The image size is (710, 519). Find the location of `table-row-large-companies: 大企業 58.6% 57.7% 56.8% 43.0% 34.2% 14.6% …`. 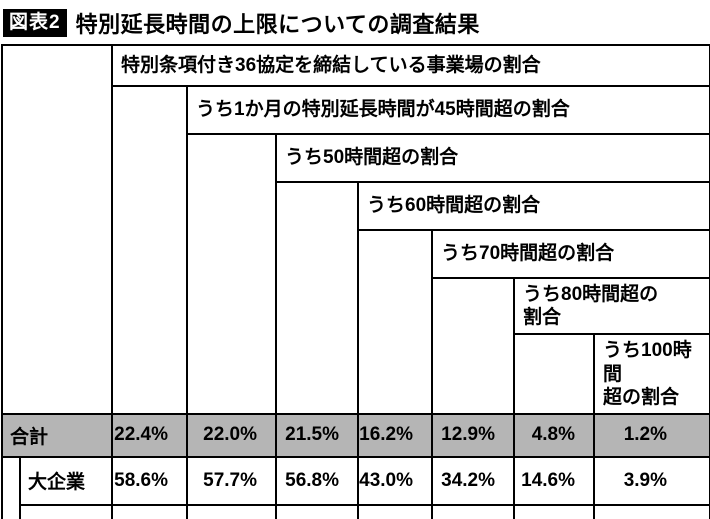

table-row-large-companies: 大企業 58.6% 57.7% 56.8% 43.0% 34.2% 14.6% … is located at coordinates (355, 487).